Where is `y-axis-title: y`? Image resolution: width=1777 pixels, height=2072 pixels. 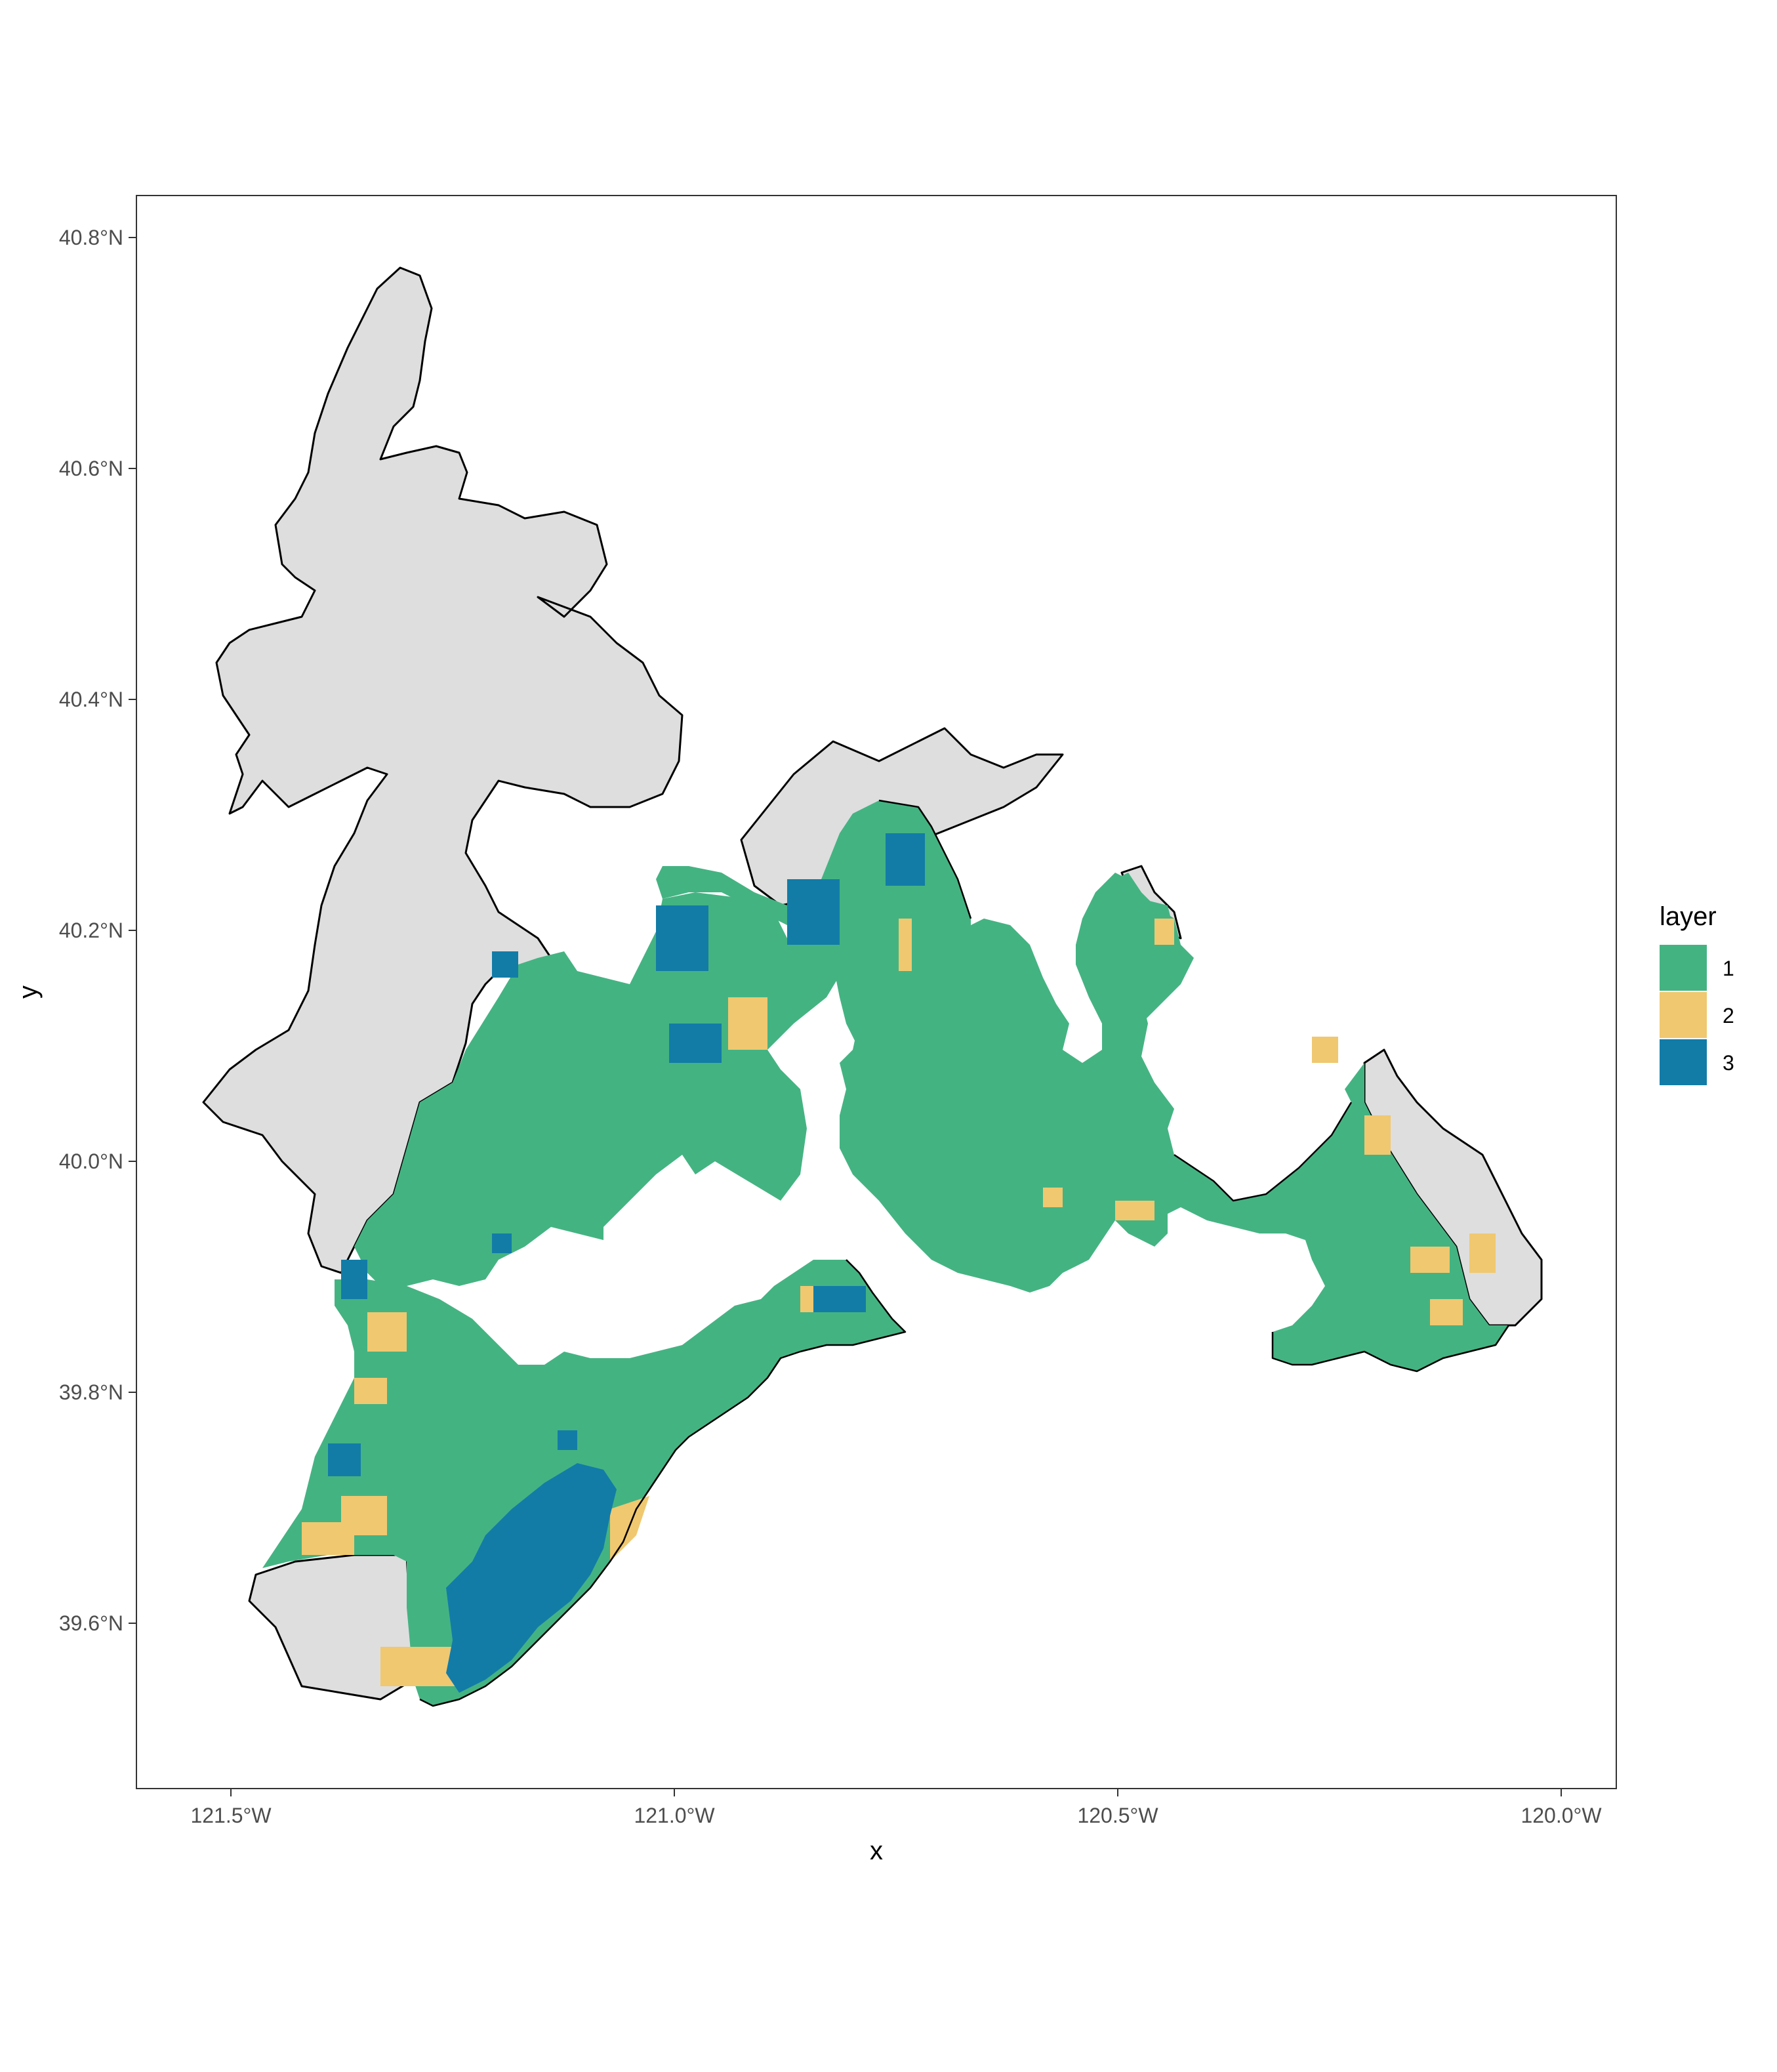
y-axis-title: y is located at coordinates (28, 992).